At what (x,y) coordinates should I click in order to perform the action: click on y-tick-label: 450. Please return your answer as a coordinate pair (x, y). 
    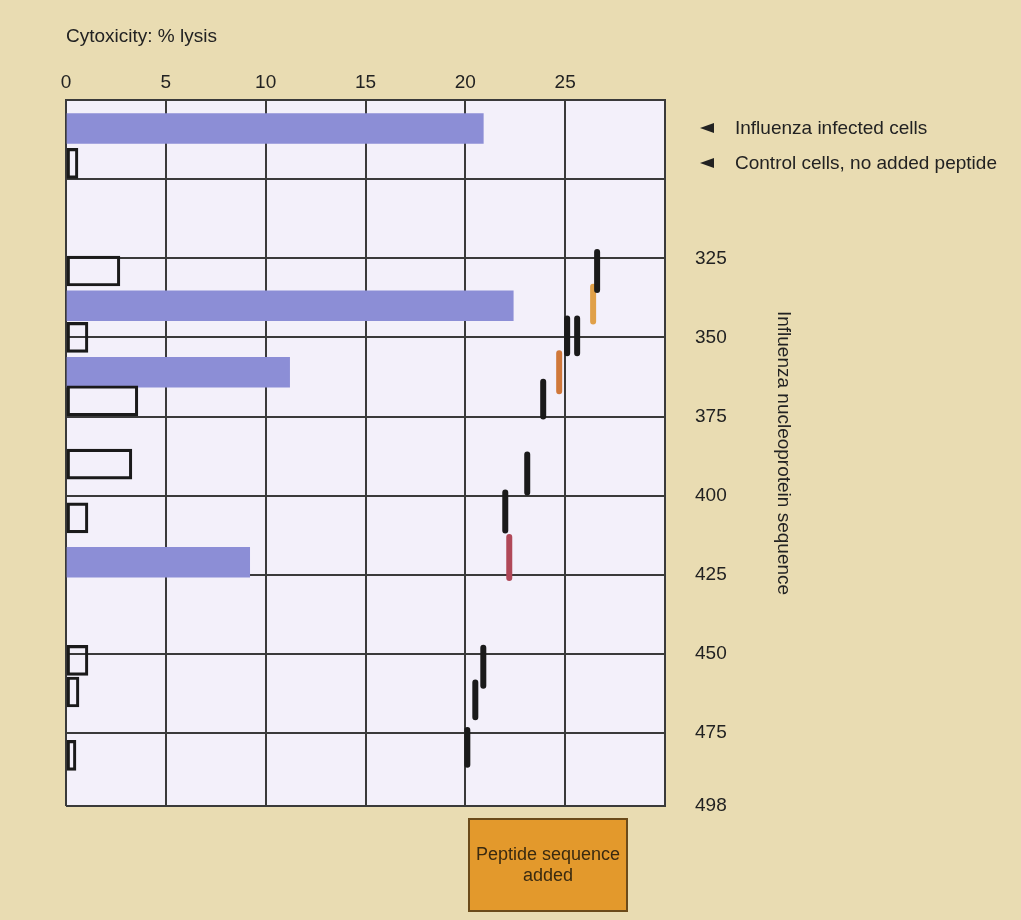
    Looking at the image, I should click on (711, 653).